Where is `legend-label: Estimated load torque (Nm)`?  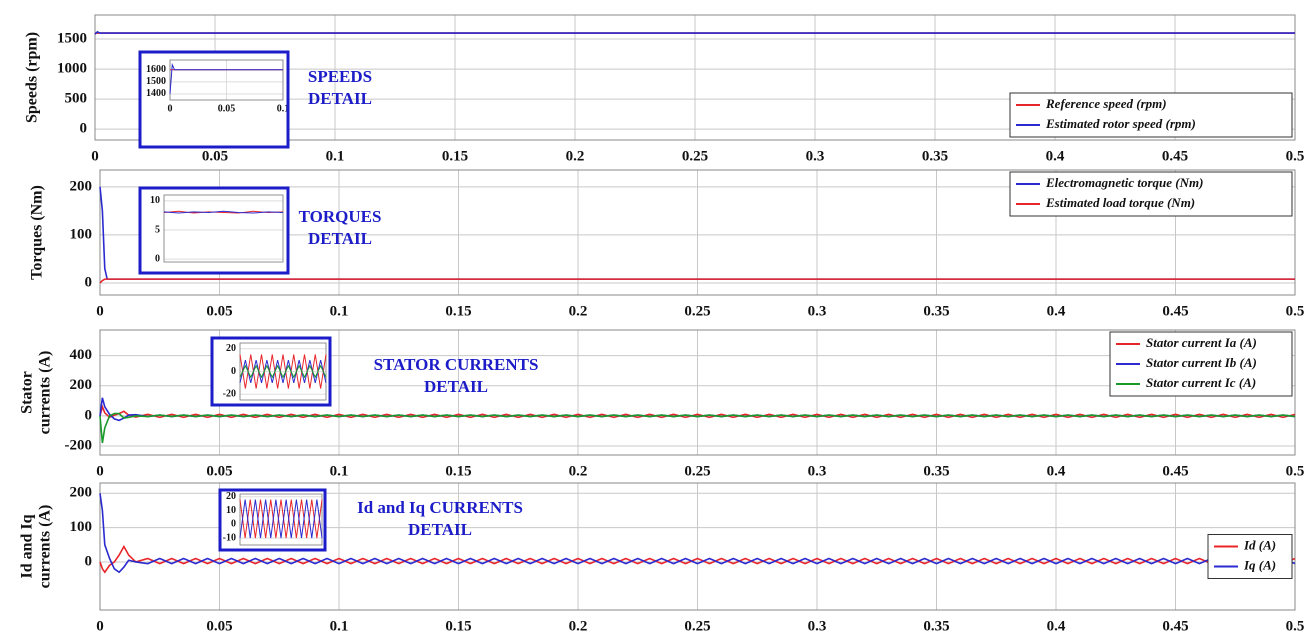 legend-label: Estimated load torque (Nm) is located at coordinates (1120, 202).